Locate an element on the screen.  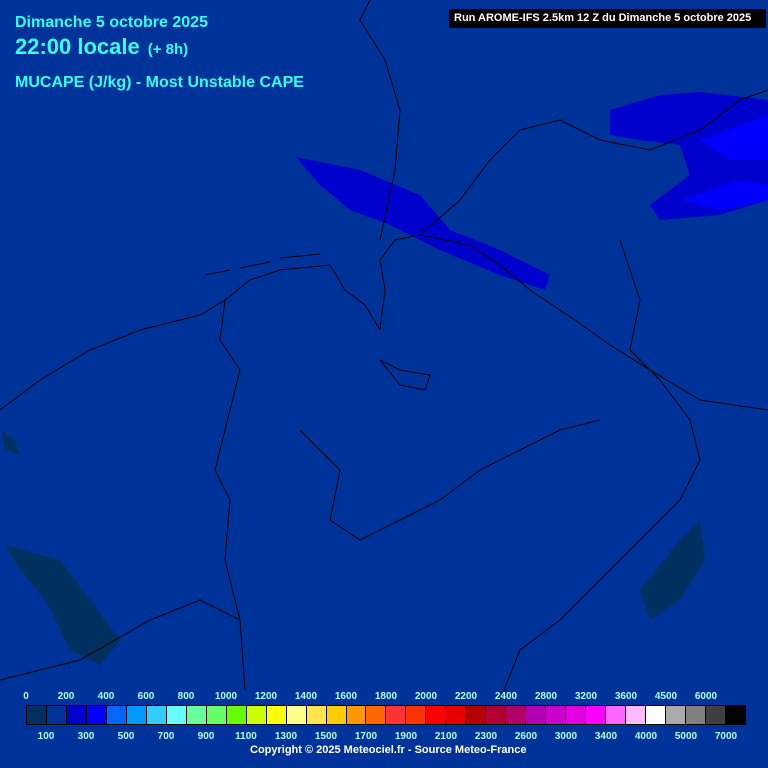
legend-bottom-label: 700 is located at coordinates (166, 736).